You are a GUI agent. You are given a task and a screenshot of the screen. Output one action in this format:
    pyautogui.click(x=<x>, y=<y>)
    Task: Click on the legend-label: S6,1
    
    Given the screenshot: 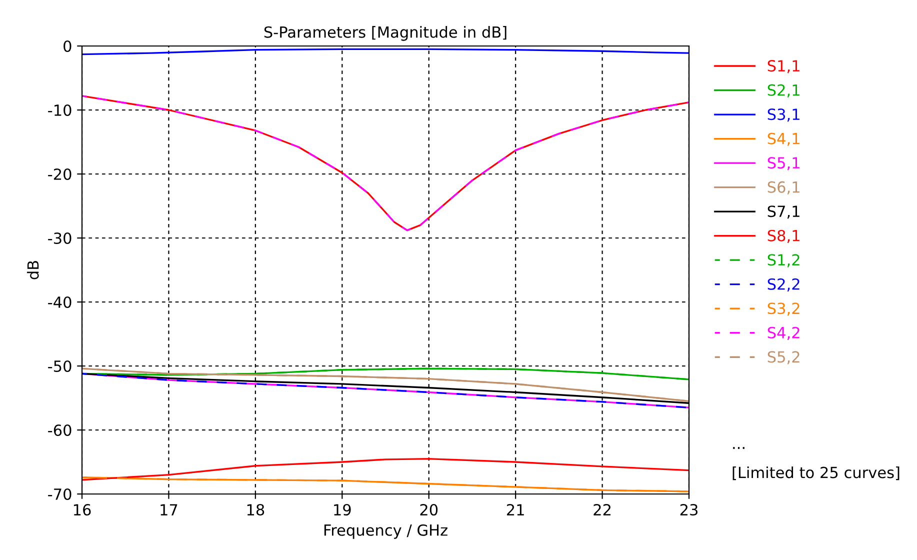 What is the action you would take?
    pyautogui.click(x=784, y=187)
    